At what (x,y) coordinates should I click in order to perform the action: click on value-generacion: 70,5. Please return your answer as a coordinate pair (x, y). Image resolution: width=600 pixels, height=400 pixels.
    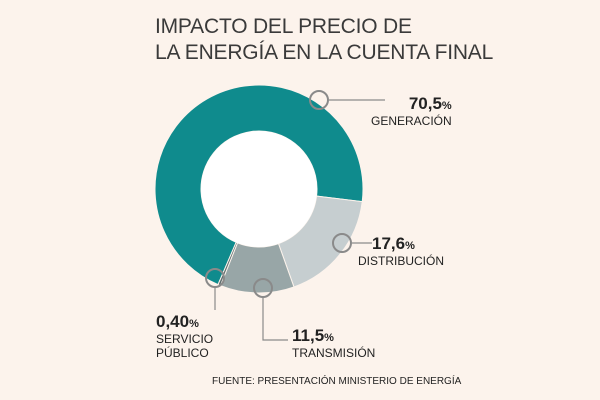
    Looking at the image, I should click on (425, 103).